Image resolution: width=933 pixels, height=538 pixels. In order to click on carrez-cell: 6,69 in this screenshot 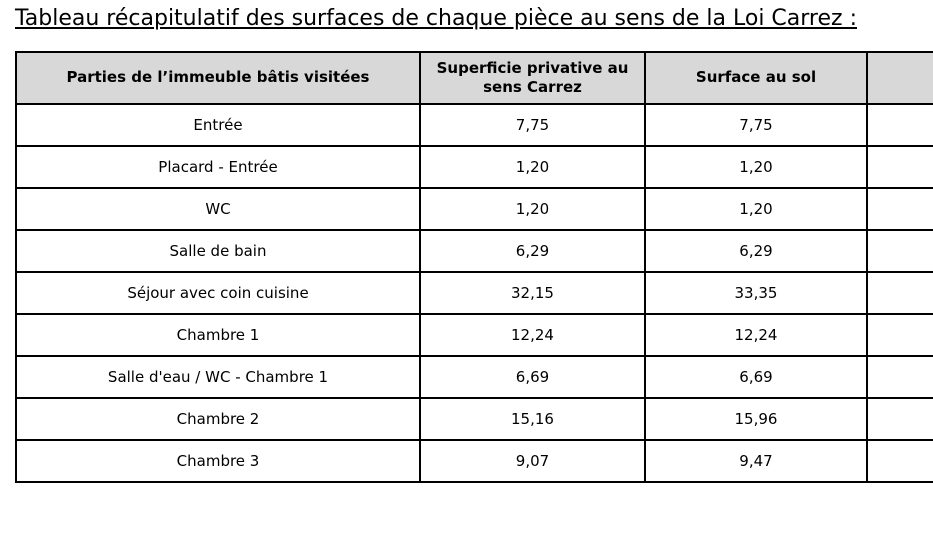, I will do `click(532, 376)`.